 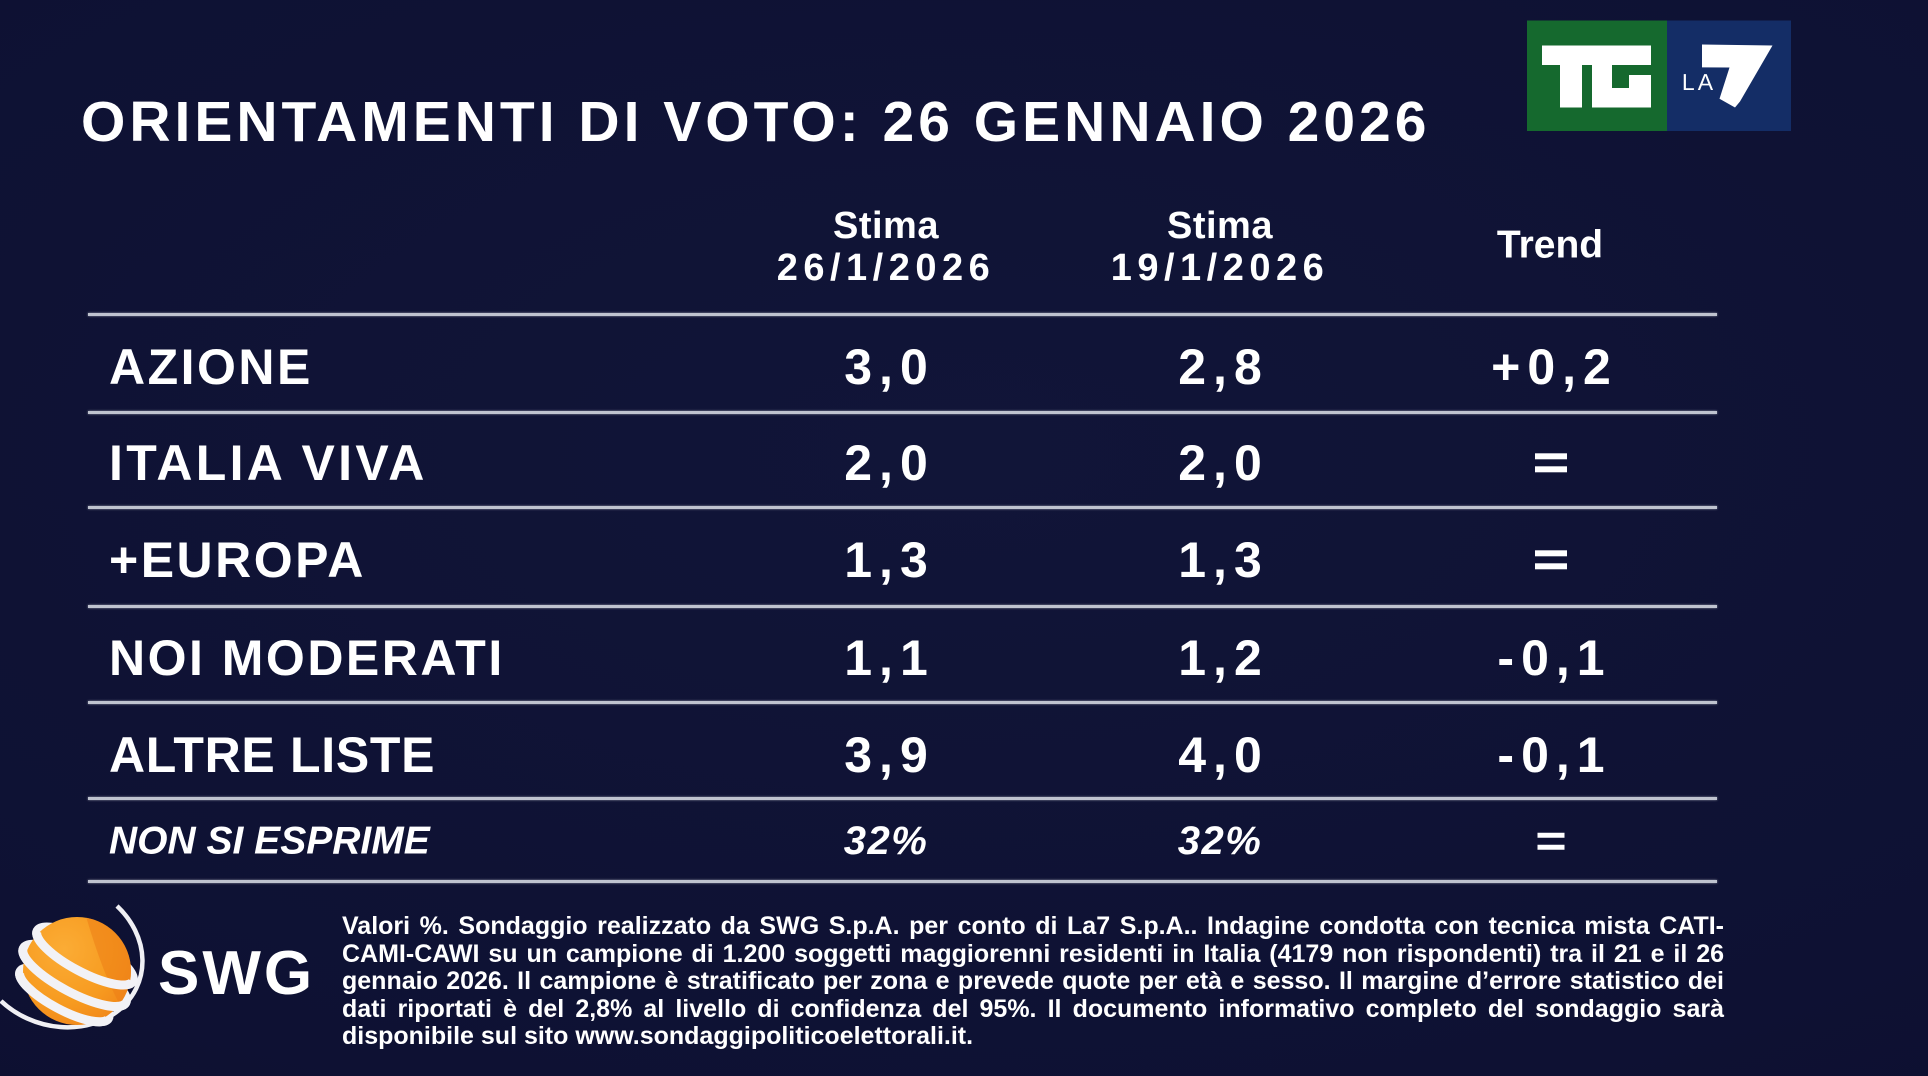 What do you see at coordinates (236, 973) in the screenshot?
I see `svg-text: SWG` at bounding box center [236, 973].